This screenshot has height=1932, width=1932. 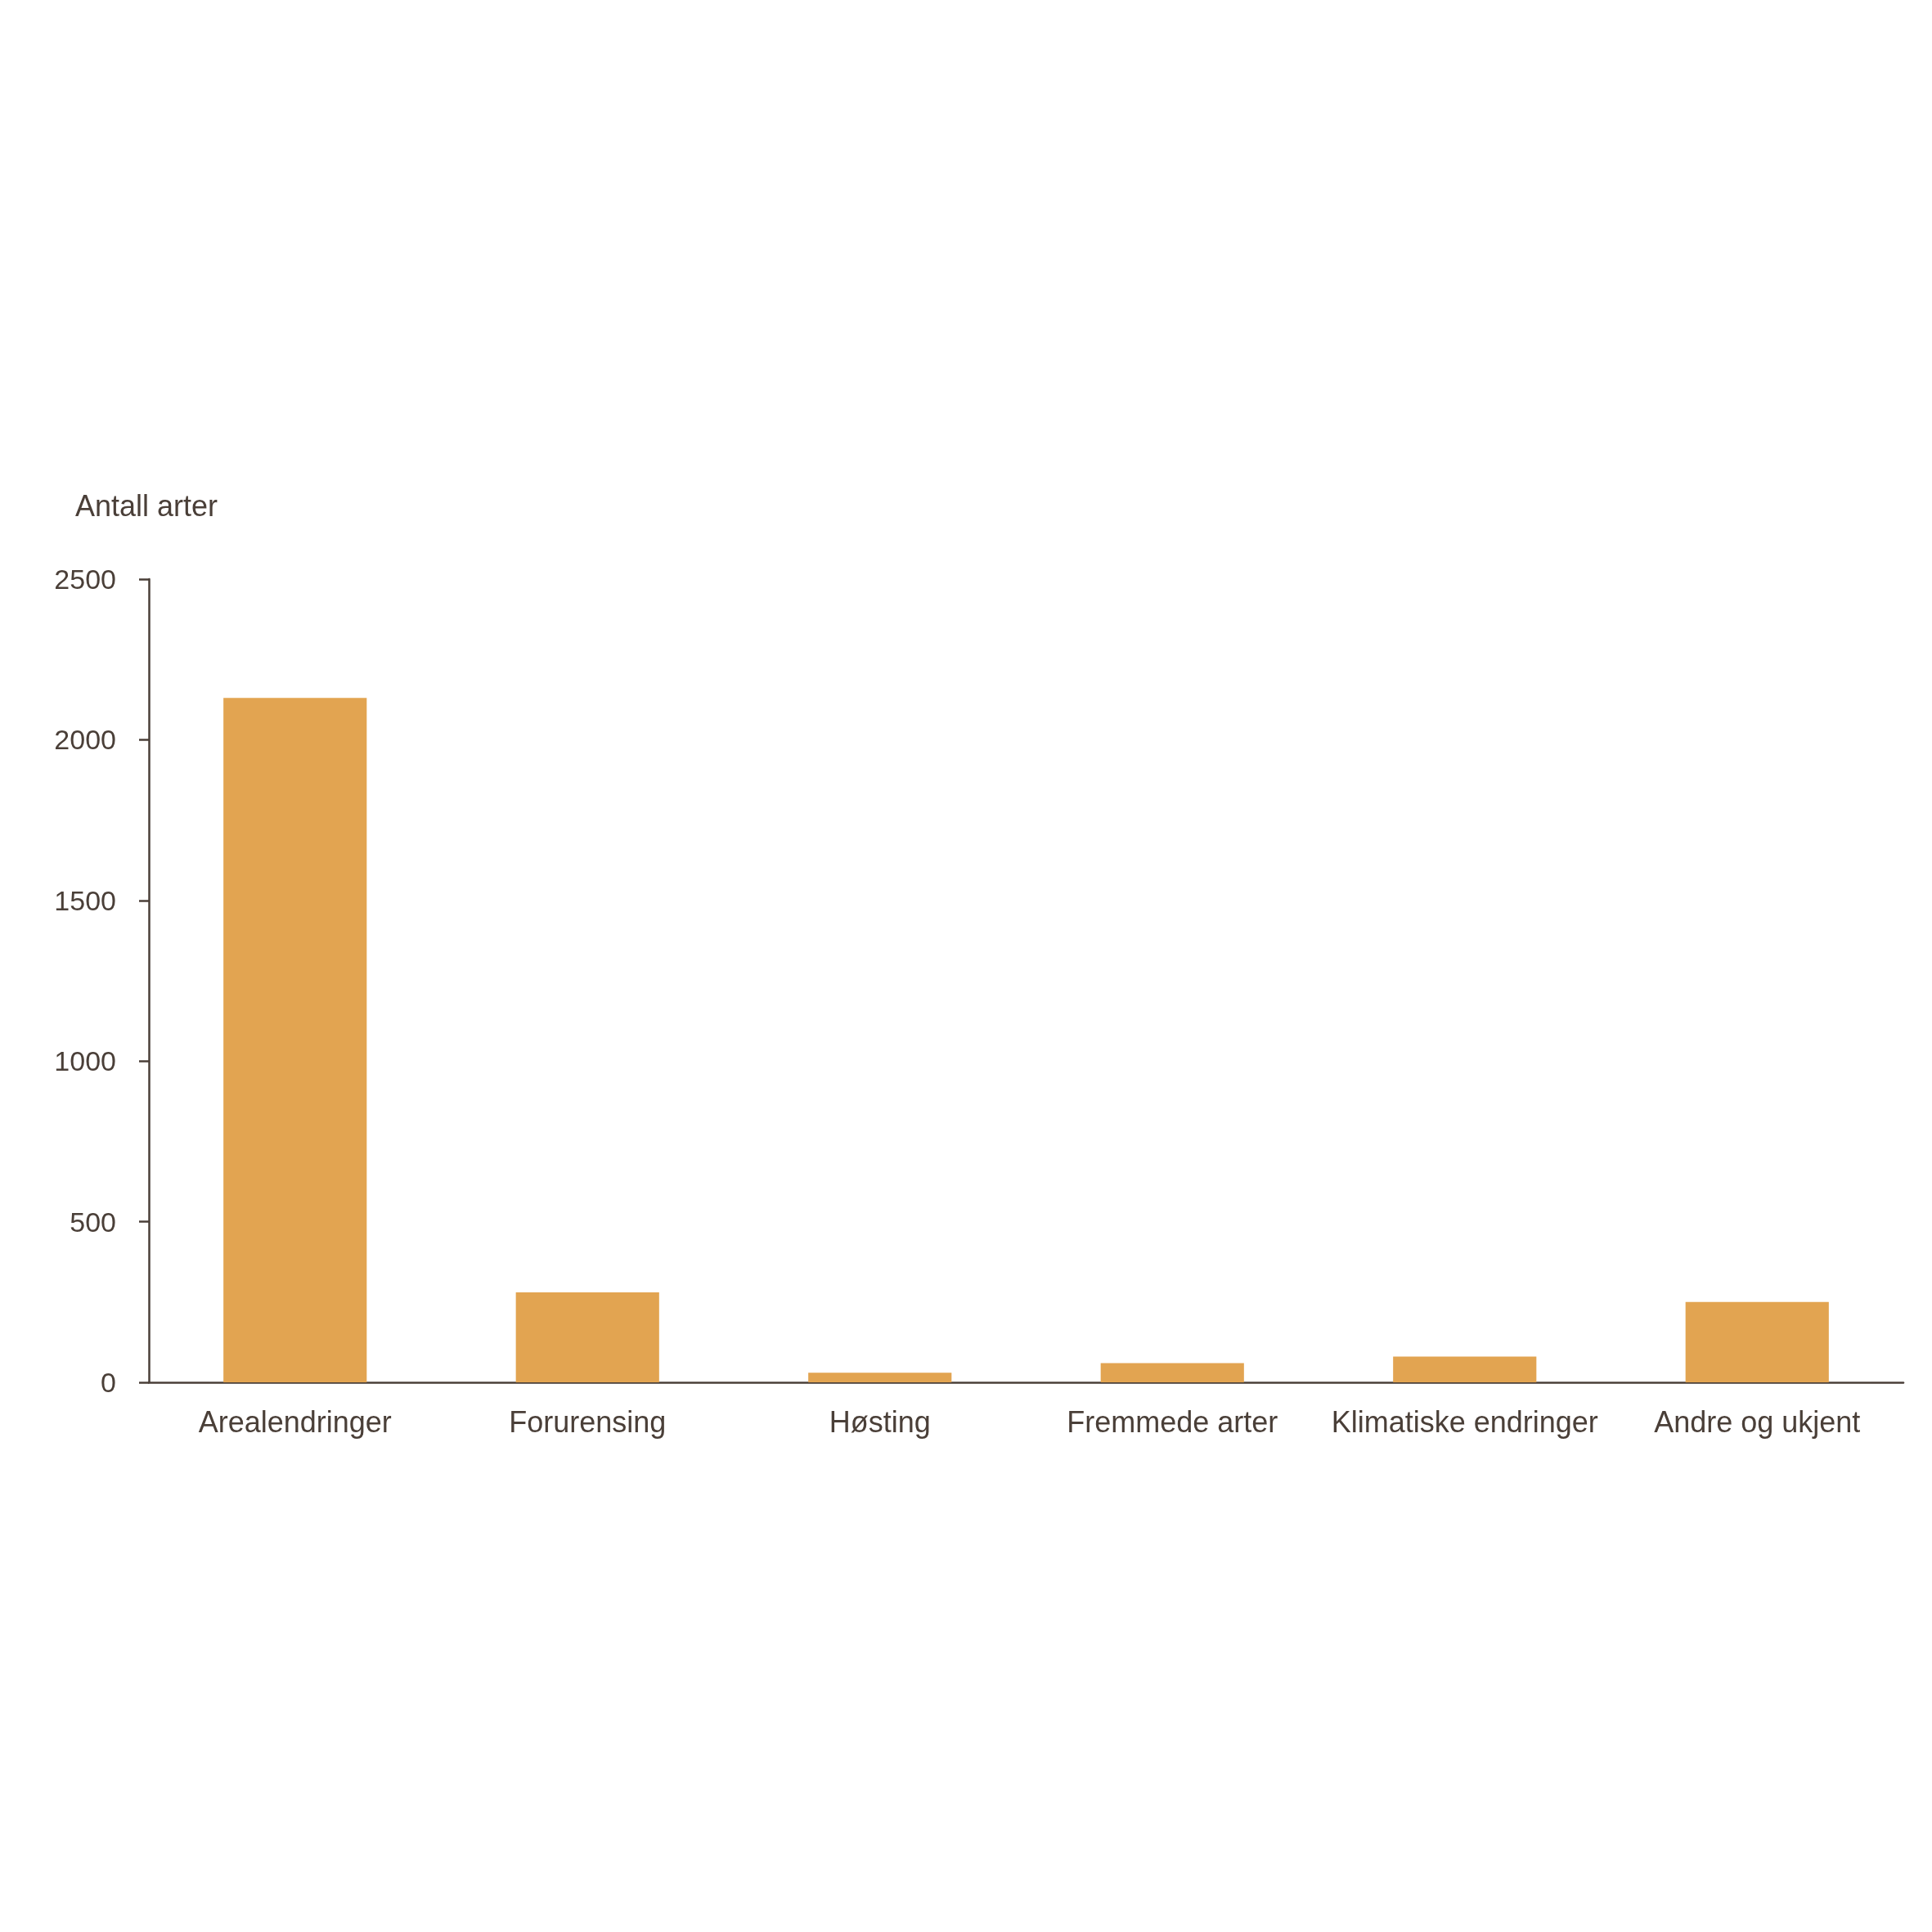 What do you see at coordinates (85, 580) in the screenshot?
I see `y-tick-label: 2500` at bounding box center [85, 580].